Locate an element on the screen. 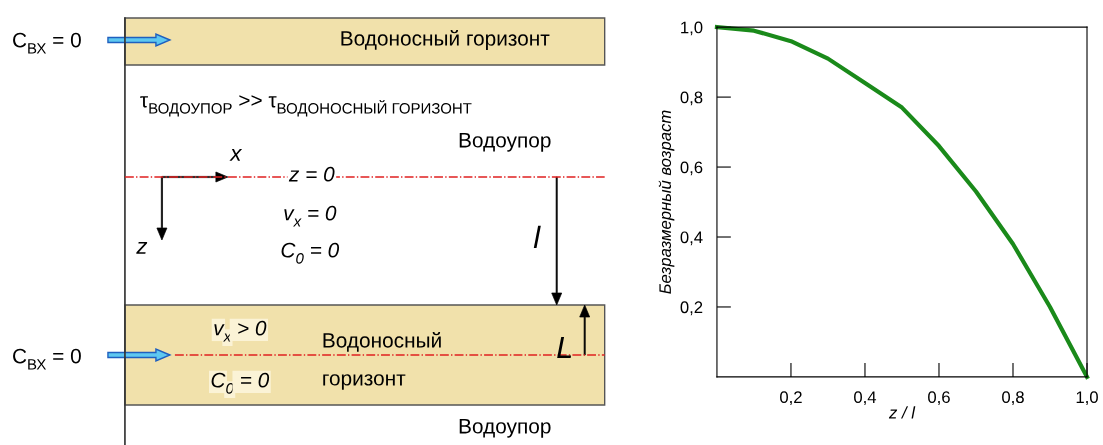 Image resolution: width=1103 pixels, height=445 pixels. y-tick-label: 1,0 is located at coordinates (692, 28).